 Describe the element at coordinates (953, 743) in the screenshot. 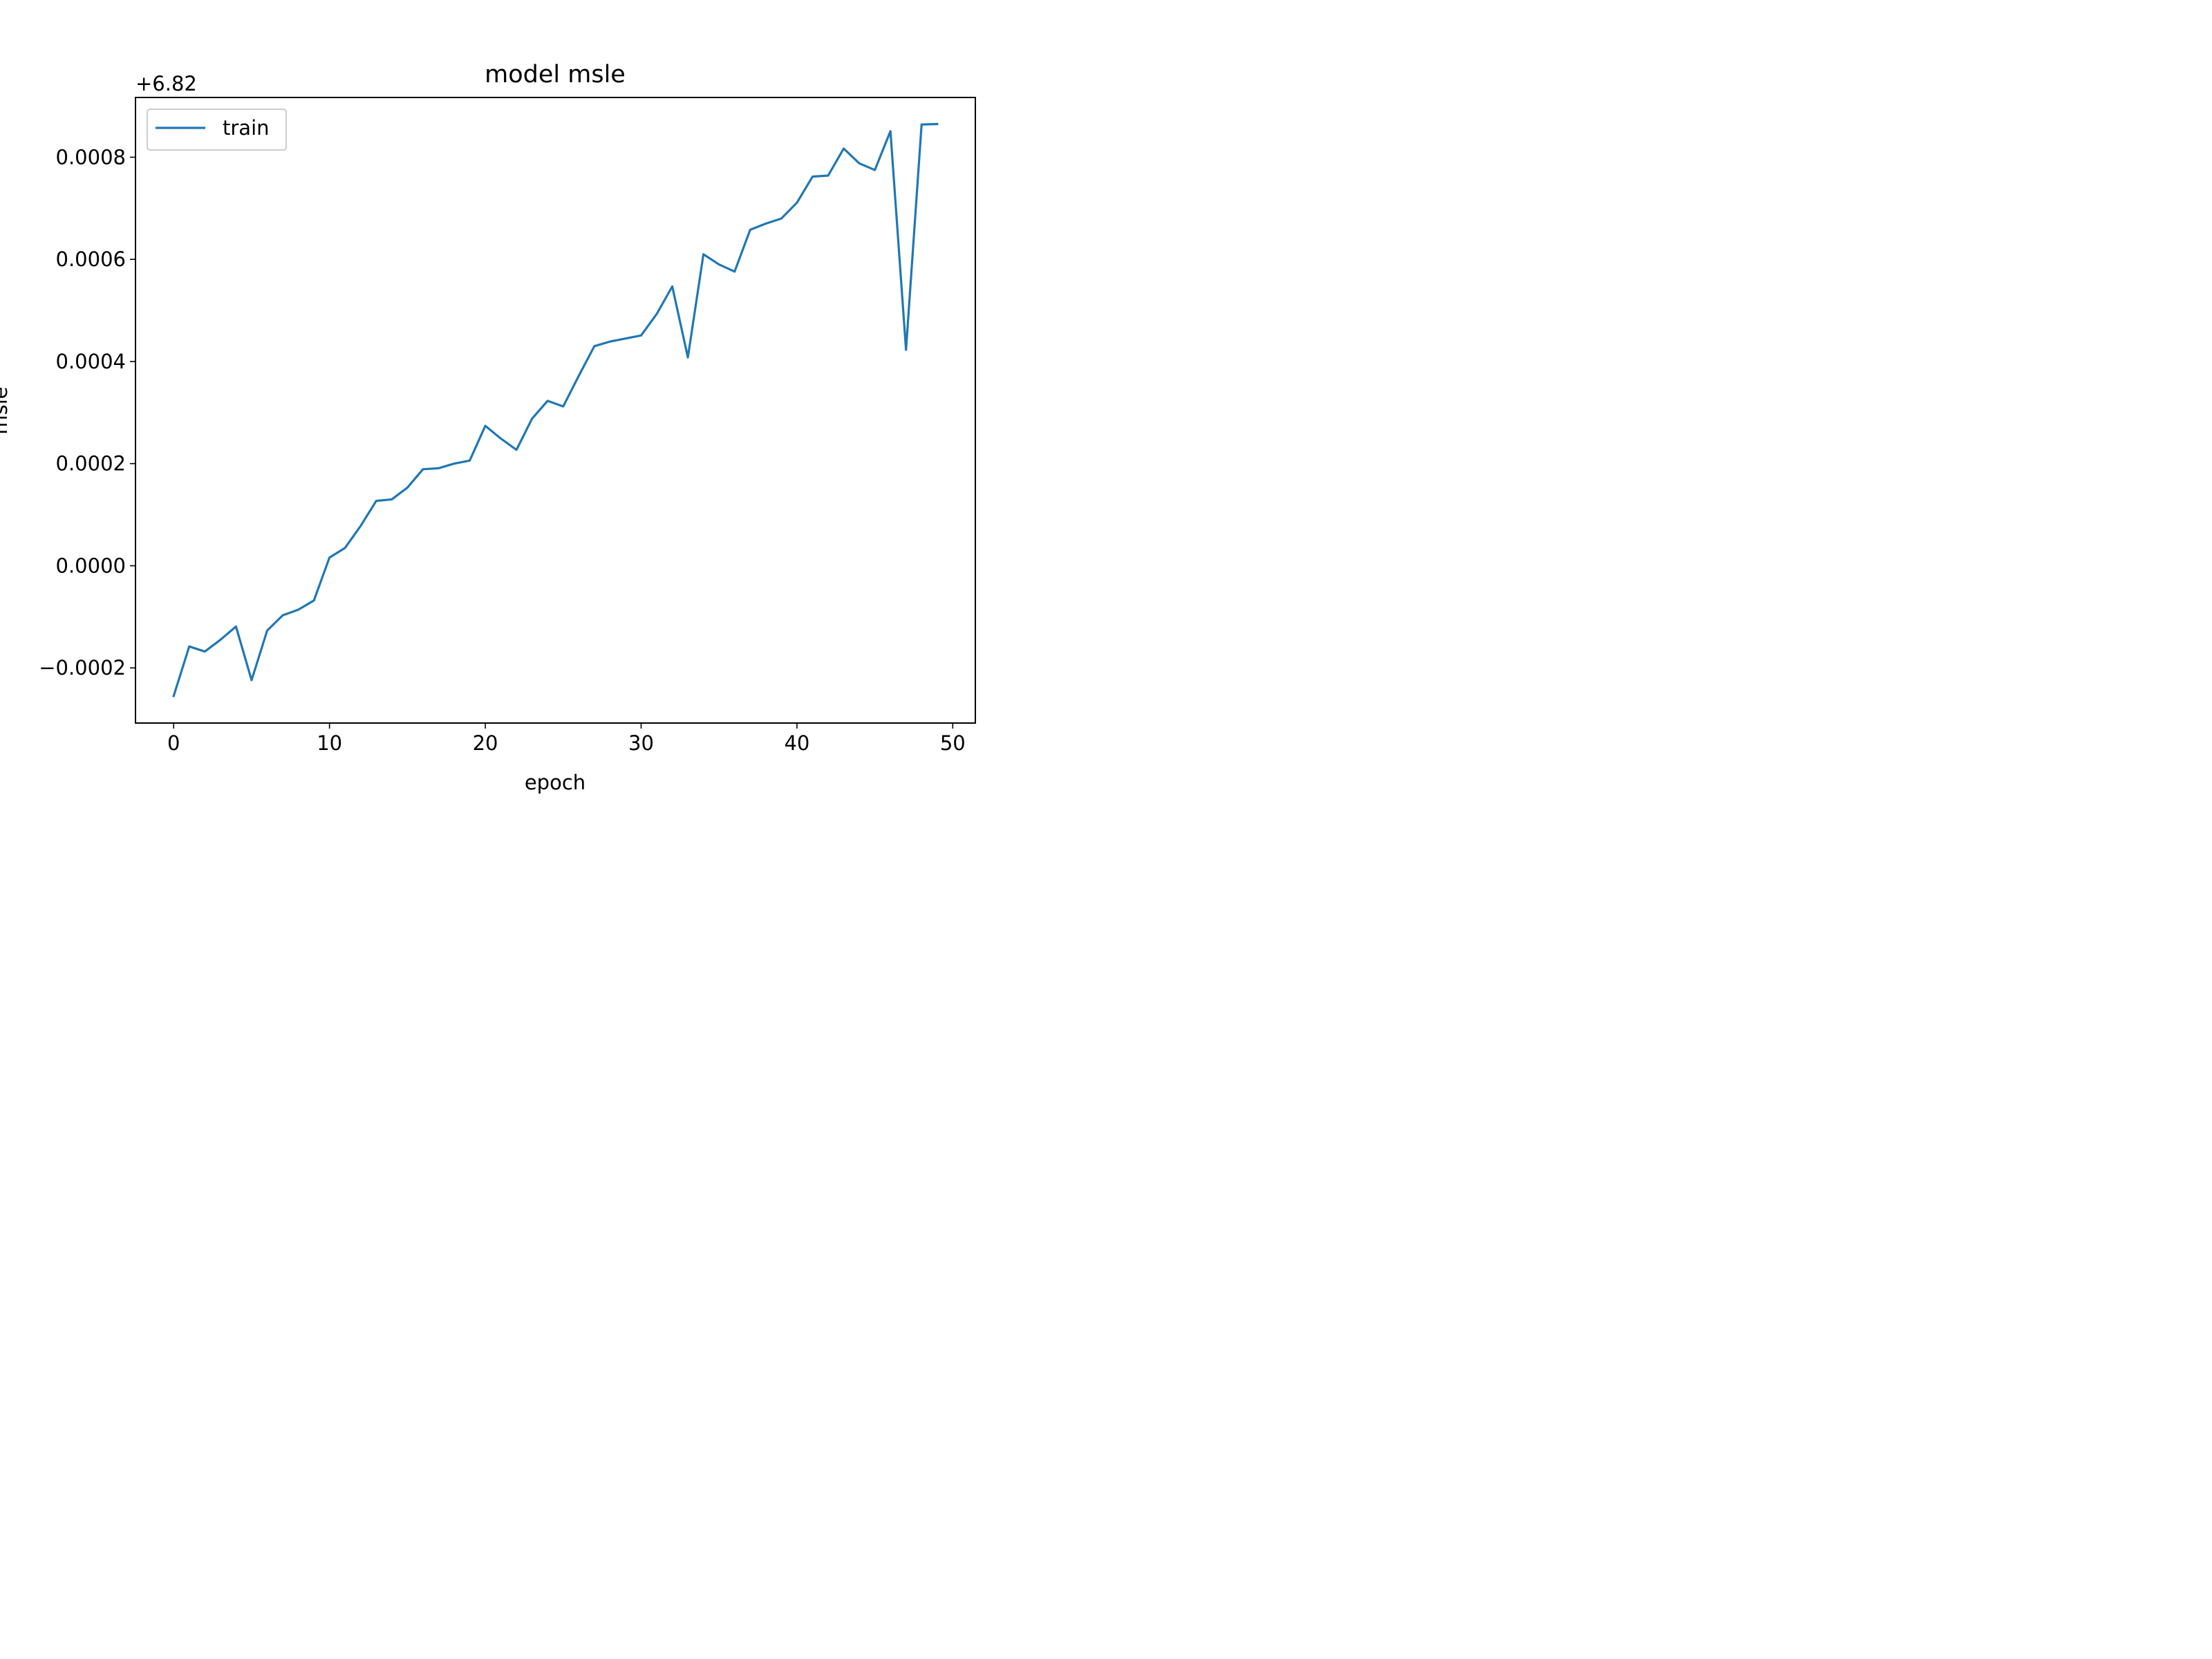

I see `x-tick-label: 50` at that location.